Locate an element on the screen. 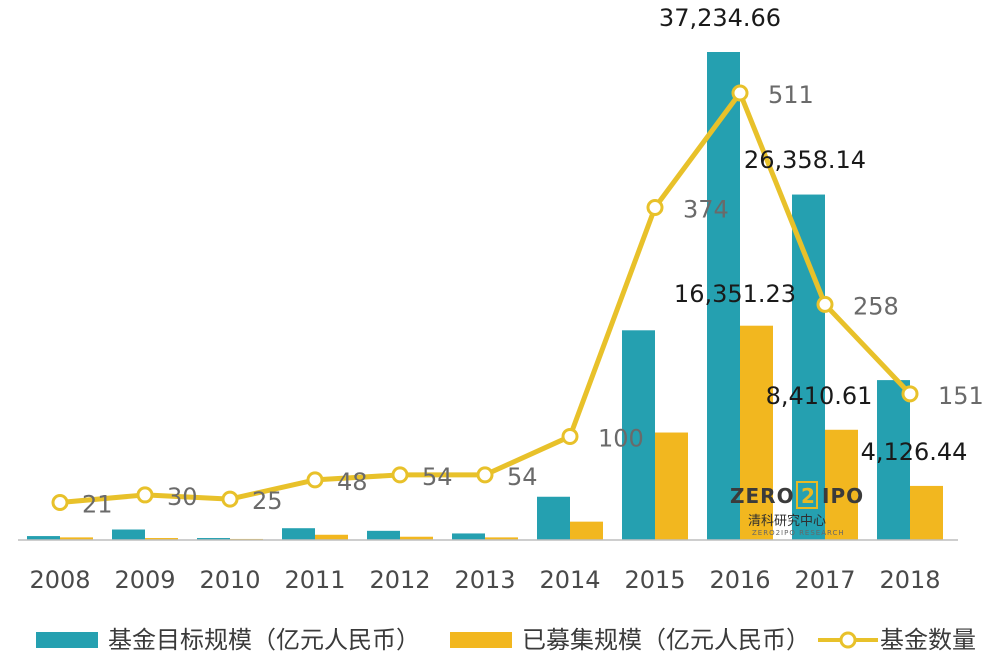 The width and height of the screenshot is (1000, 672). bar-raised-2016 is located at coordinates (756, 432).